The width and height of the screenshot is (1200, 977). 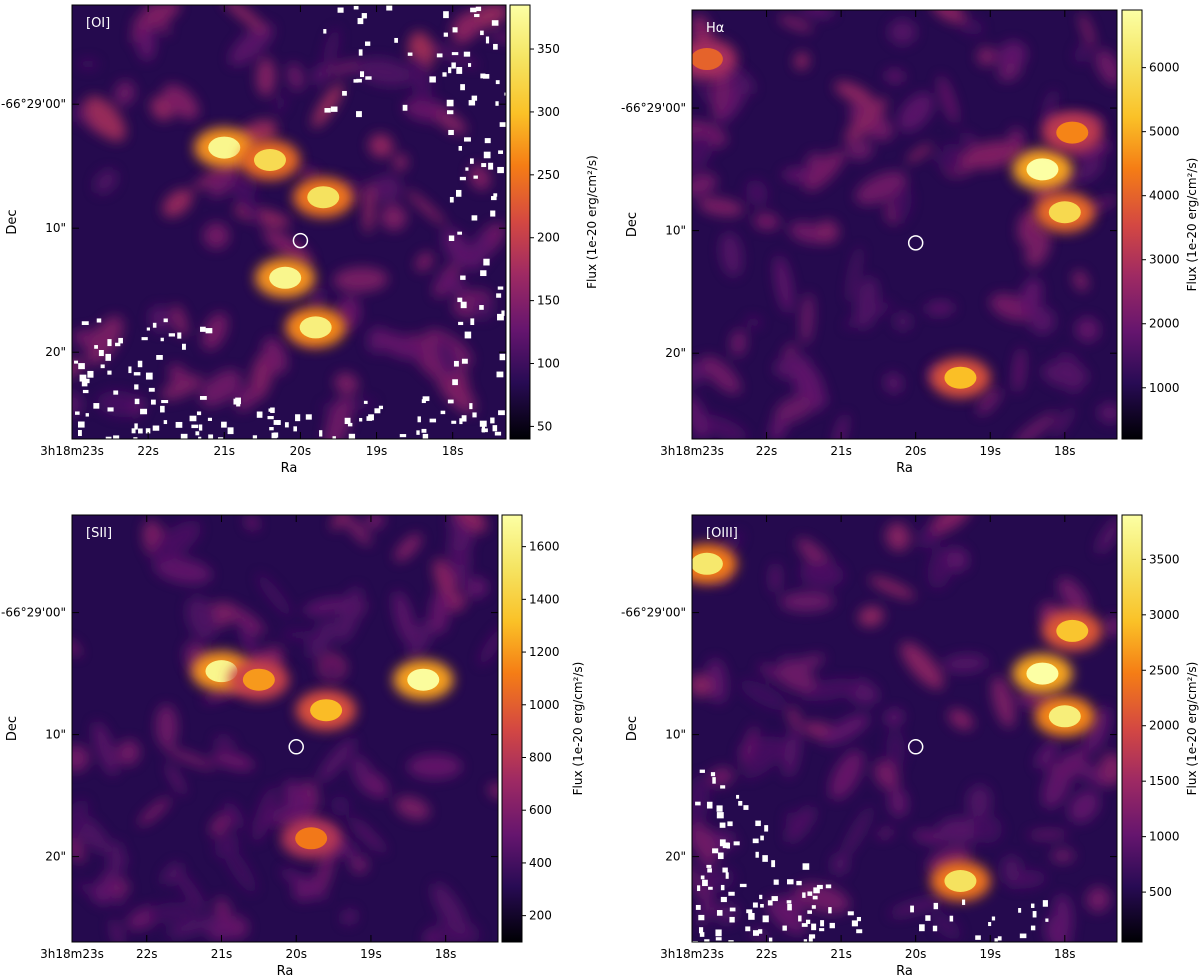 What do you see at coordinates (1164, 670) in the screenshot?
I see `colorbar-tick-label: 2500` at bounding box center [1164, 670].